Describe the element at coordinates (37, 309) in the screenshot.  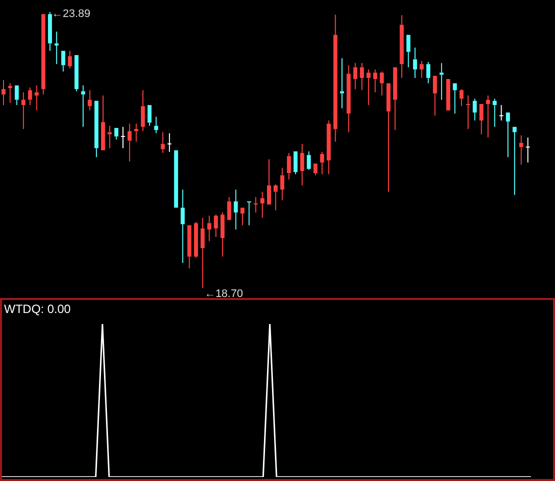
I see `chart-title: WTDQ: 0.00` at that location.